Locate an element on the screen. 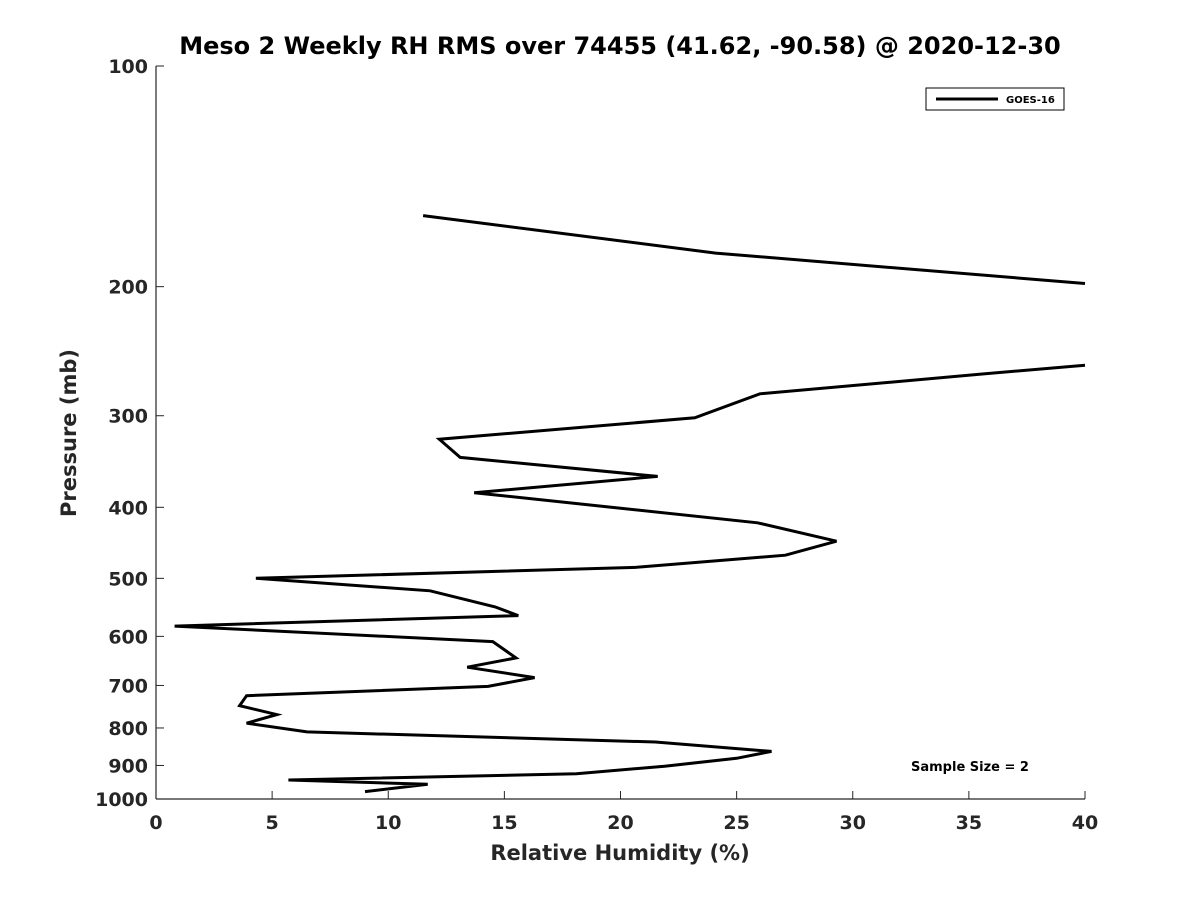 The height and width of the screenshot is (900, 1200). y-axis-label: Pressure (mb) is located at coordinates (69, 433).